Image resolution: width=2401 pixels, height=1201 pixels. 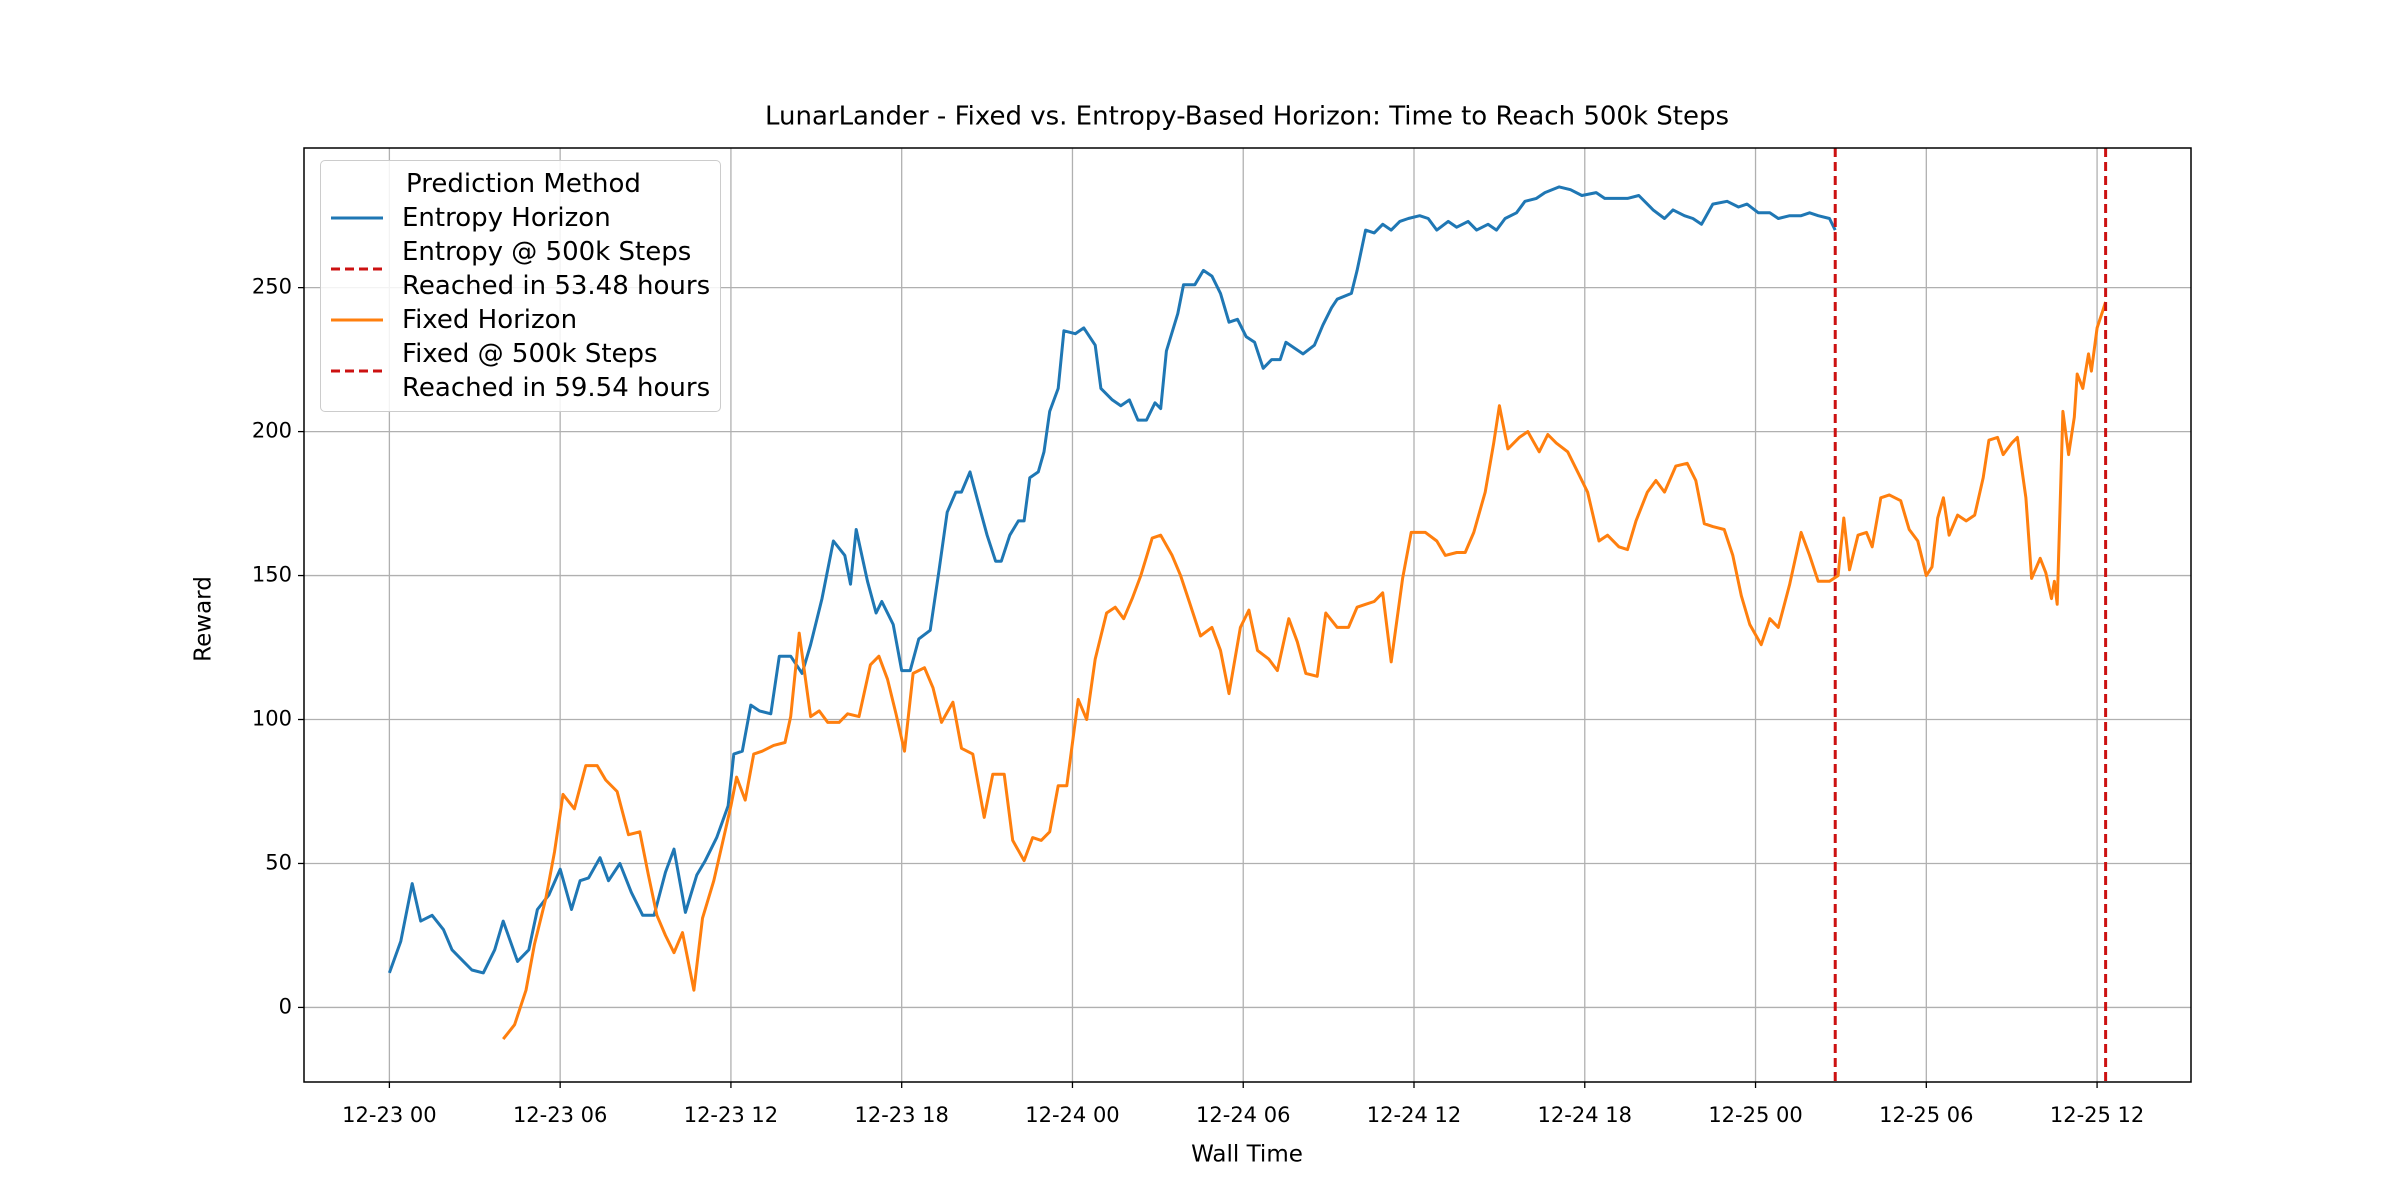 I want to click on x-tick-label: 12-23 18, so click(x=901, y=1115).